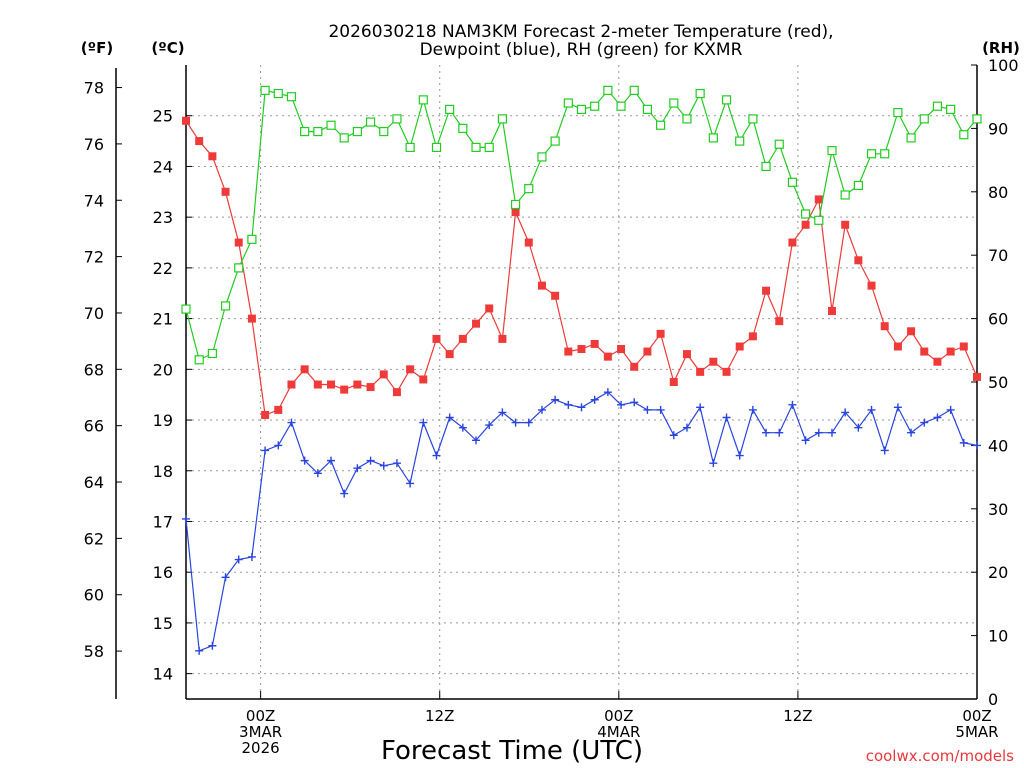 This screenshot has height=768, width=1024. What do you see at coordinates (797, 716) in the screenshot?
I see `x-tick-label: 12Z` at bounding box center [797, 716].